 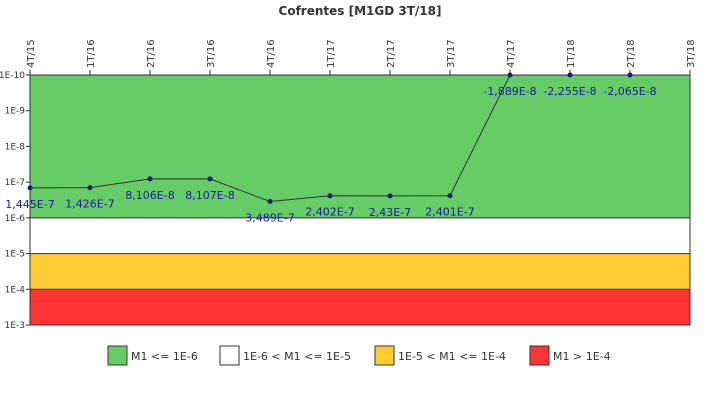 What do you see at coordinates (329, 212) in the screenshot?
I see `data-label: 2,402E-7` at bounding box center [329, 212].